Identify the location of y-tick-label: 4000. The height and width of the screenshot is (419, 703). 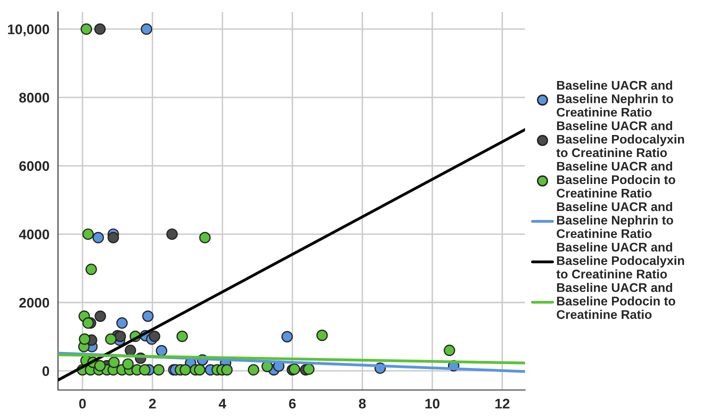
(34, 234).